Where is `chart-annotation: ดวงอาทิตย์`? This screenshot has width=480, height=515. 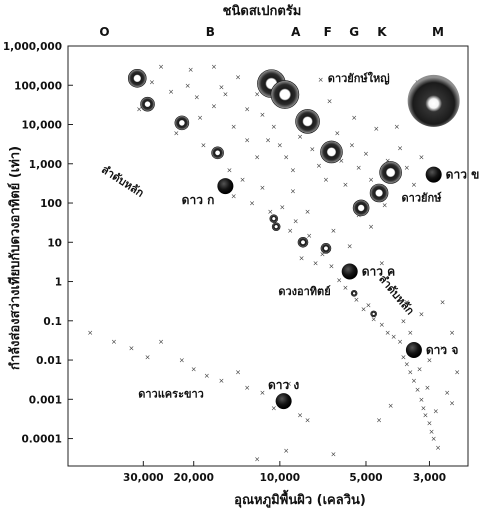 chart-annotation: ดวงอาทิตย์ is located at coordinates (304, 291).